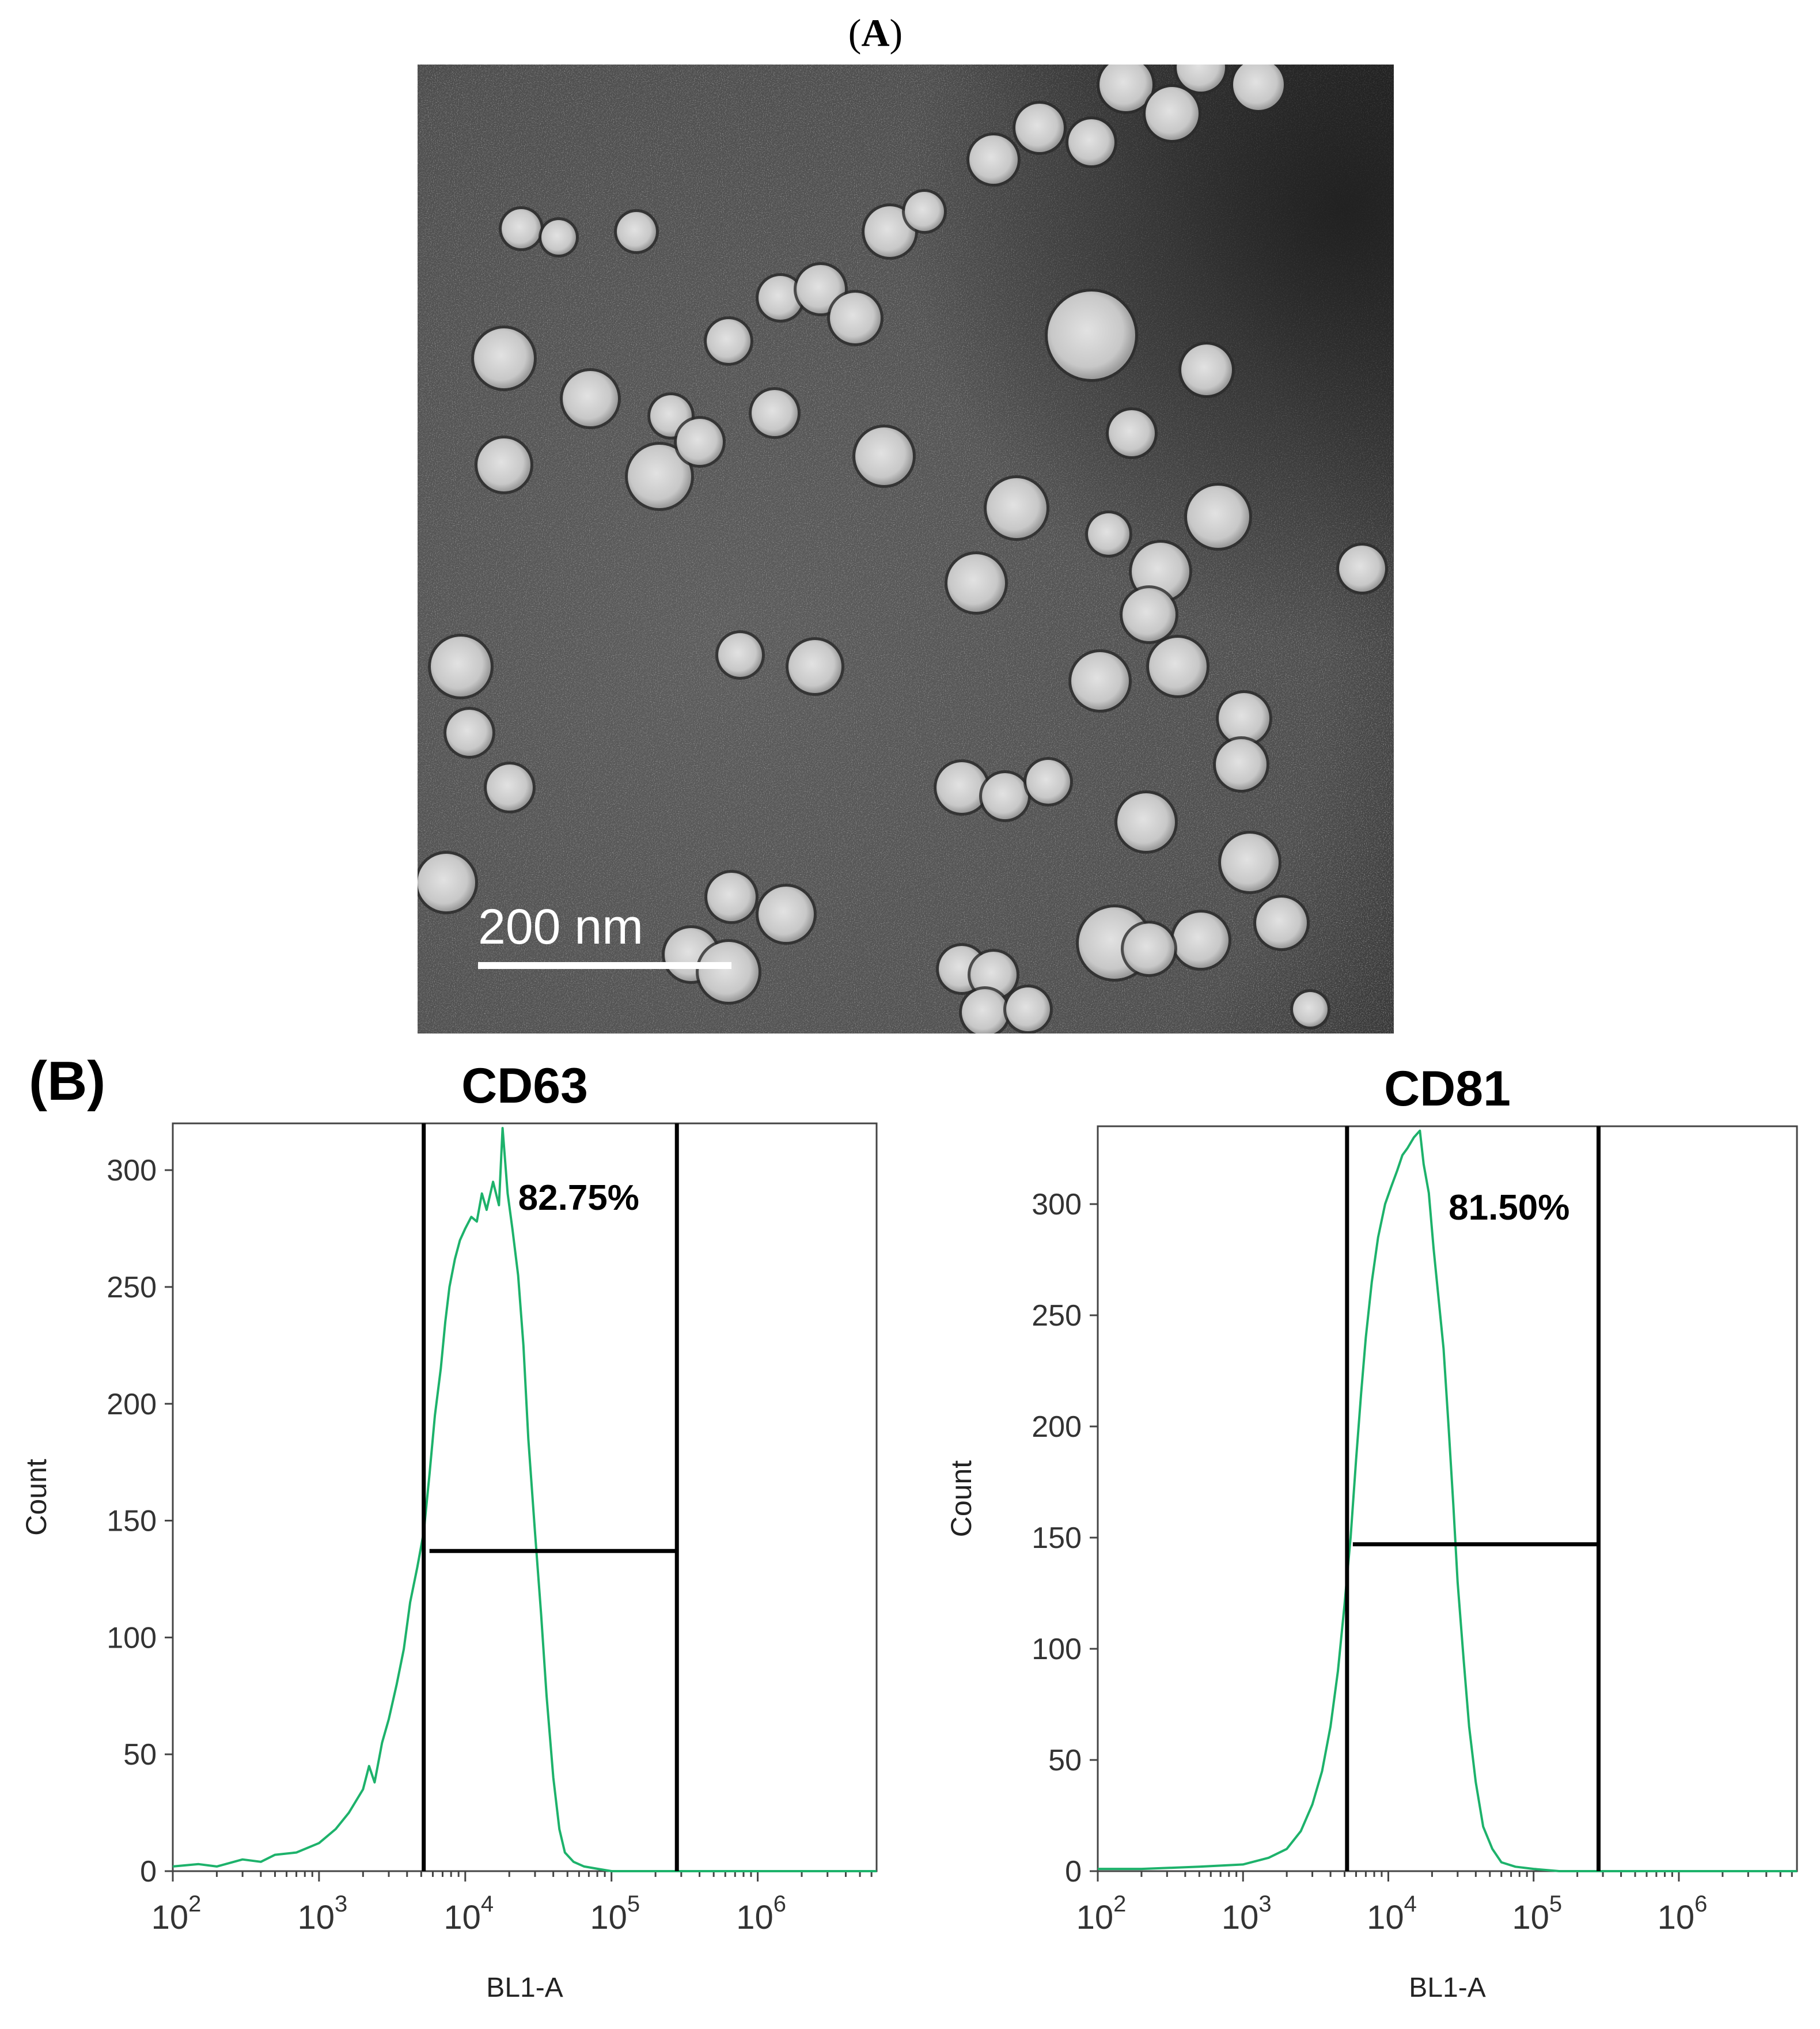 This screenshot has width=1820, height=2029. I want to click on chart-title: CD81, so click(1447, 1088).